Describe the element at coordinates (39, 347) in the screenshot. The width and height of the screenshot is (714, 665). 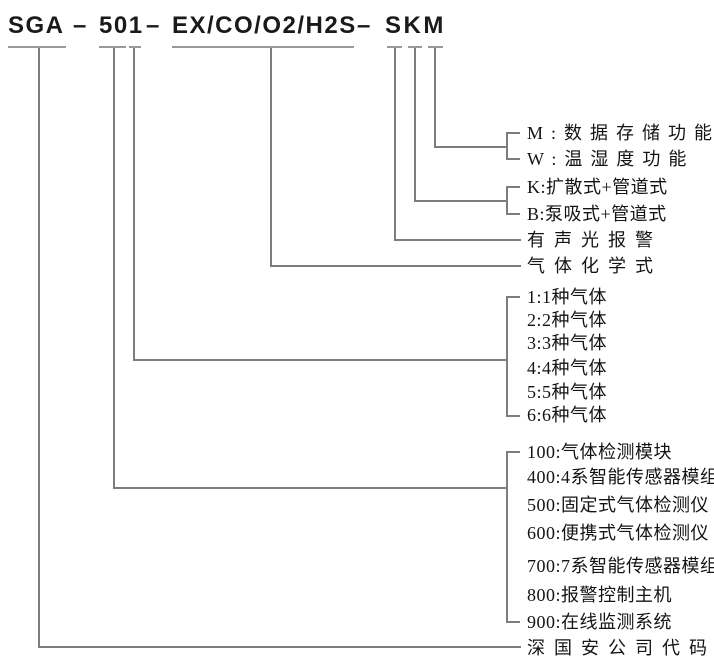
I see `dropline-company-prefix` at that location.